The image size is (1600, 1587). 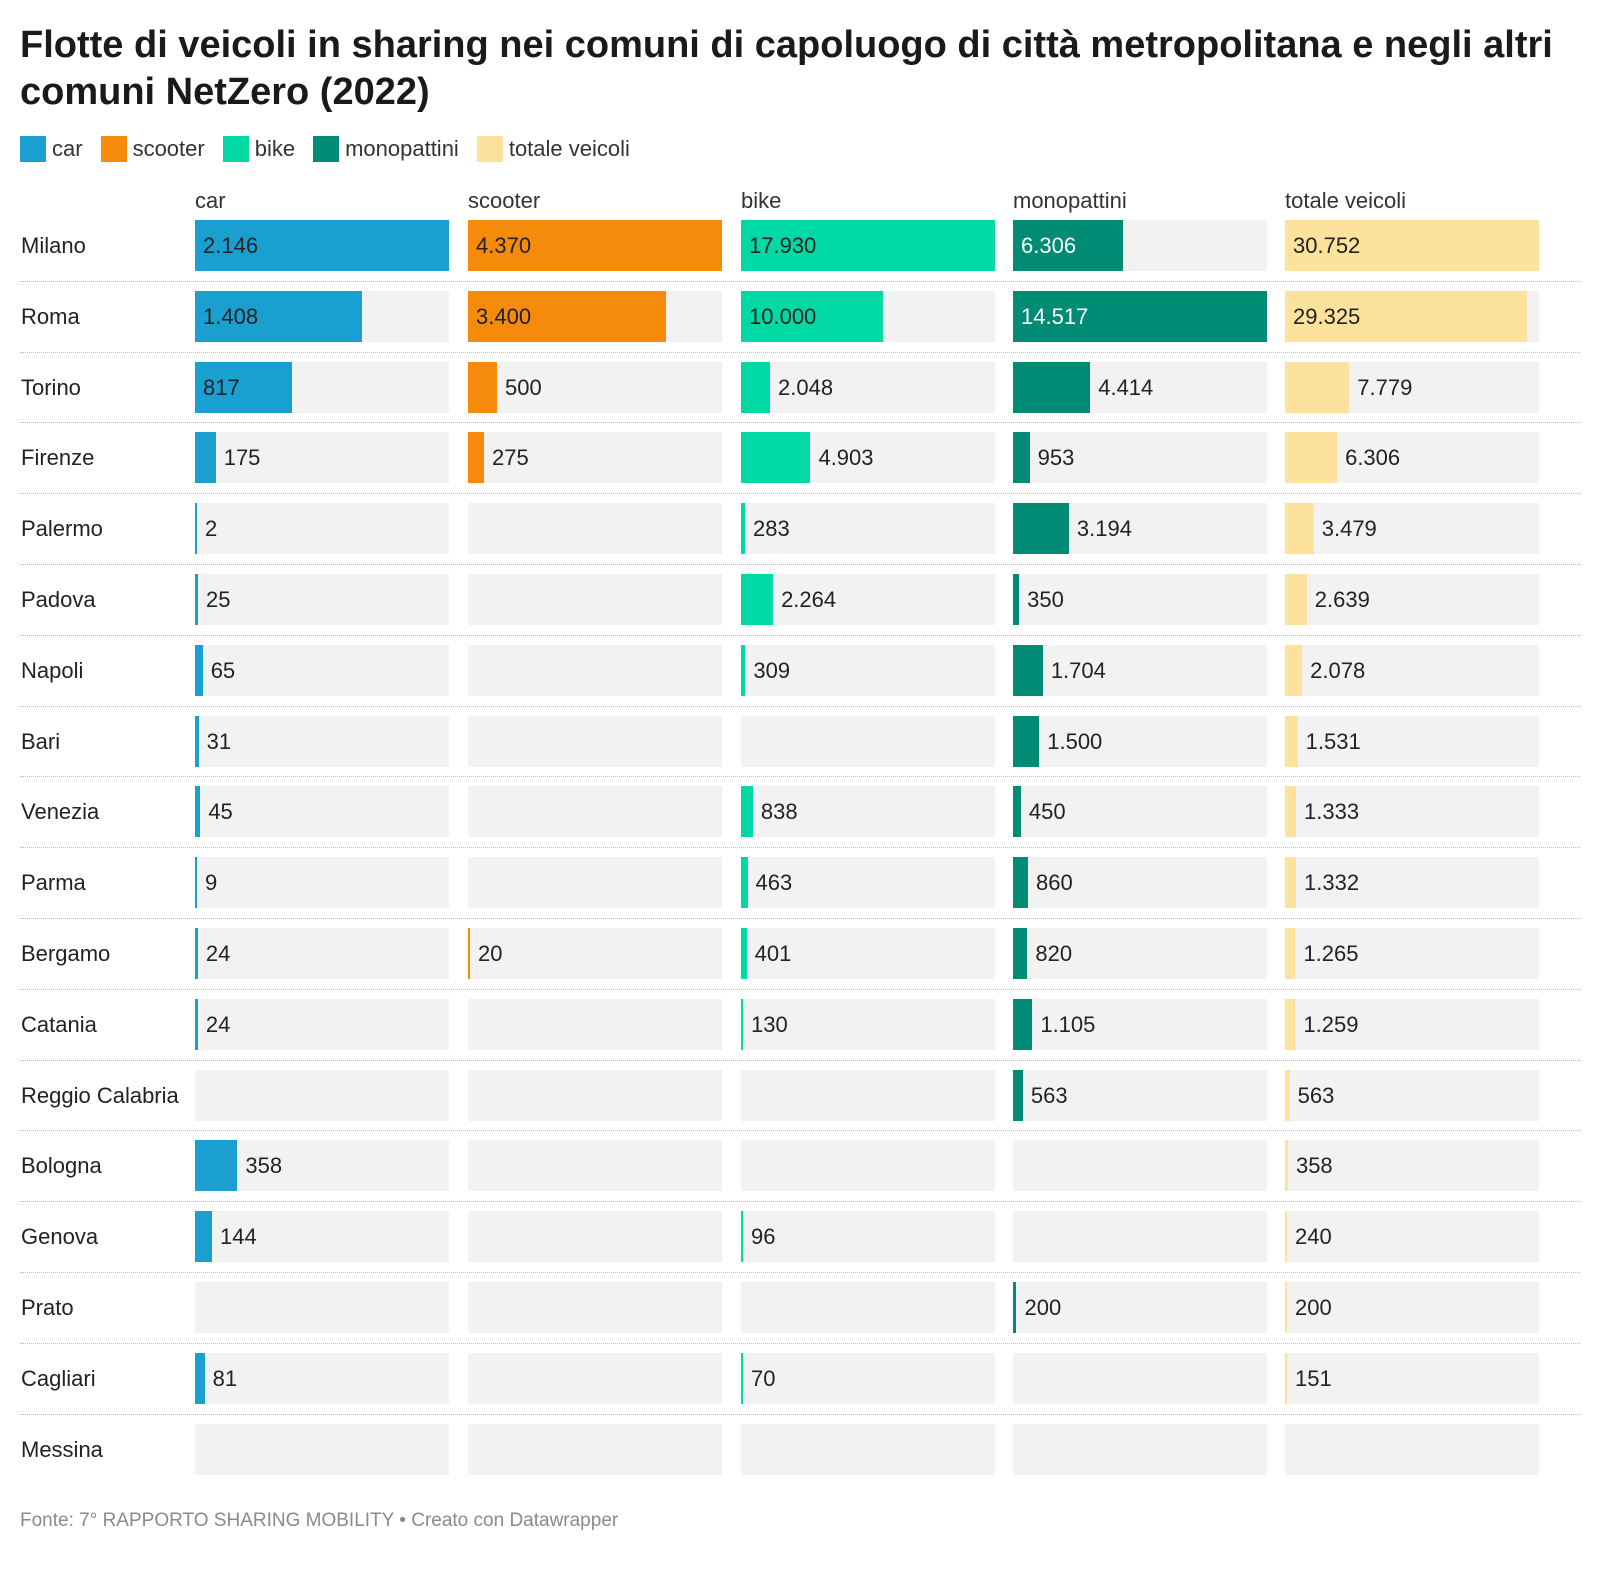 What do you see at coordinates (225, 1378) in the screenshot?
I see `value-label-car: 81` at bounding box center [225, 1378].